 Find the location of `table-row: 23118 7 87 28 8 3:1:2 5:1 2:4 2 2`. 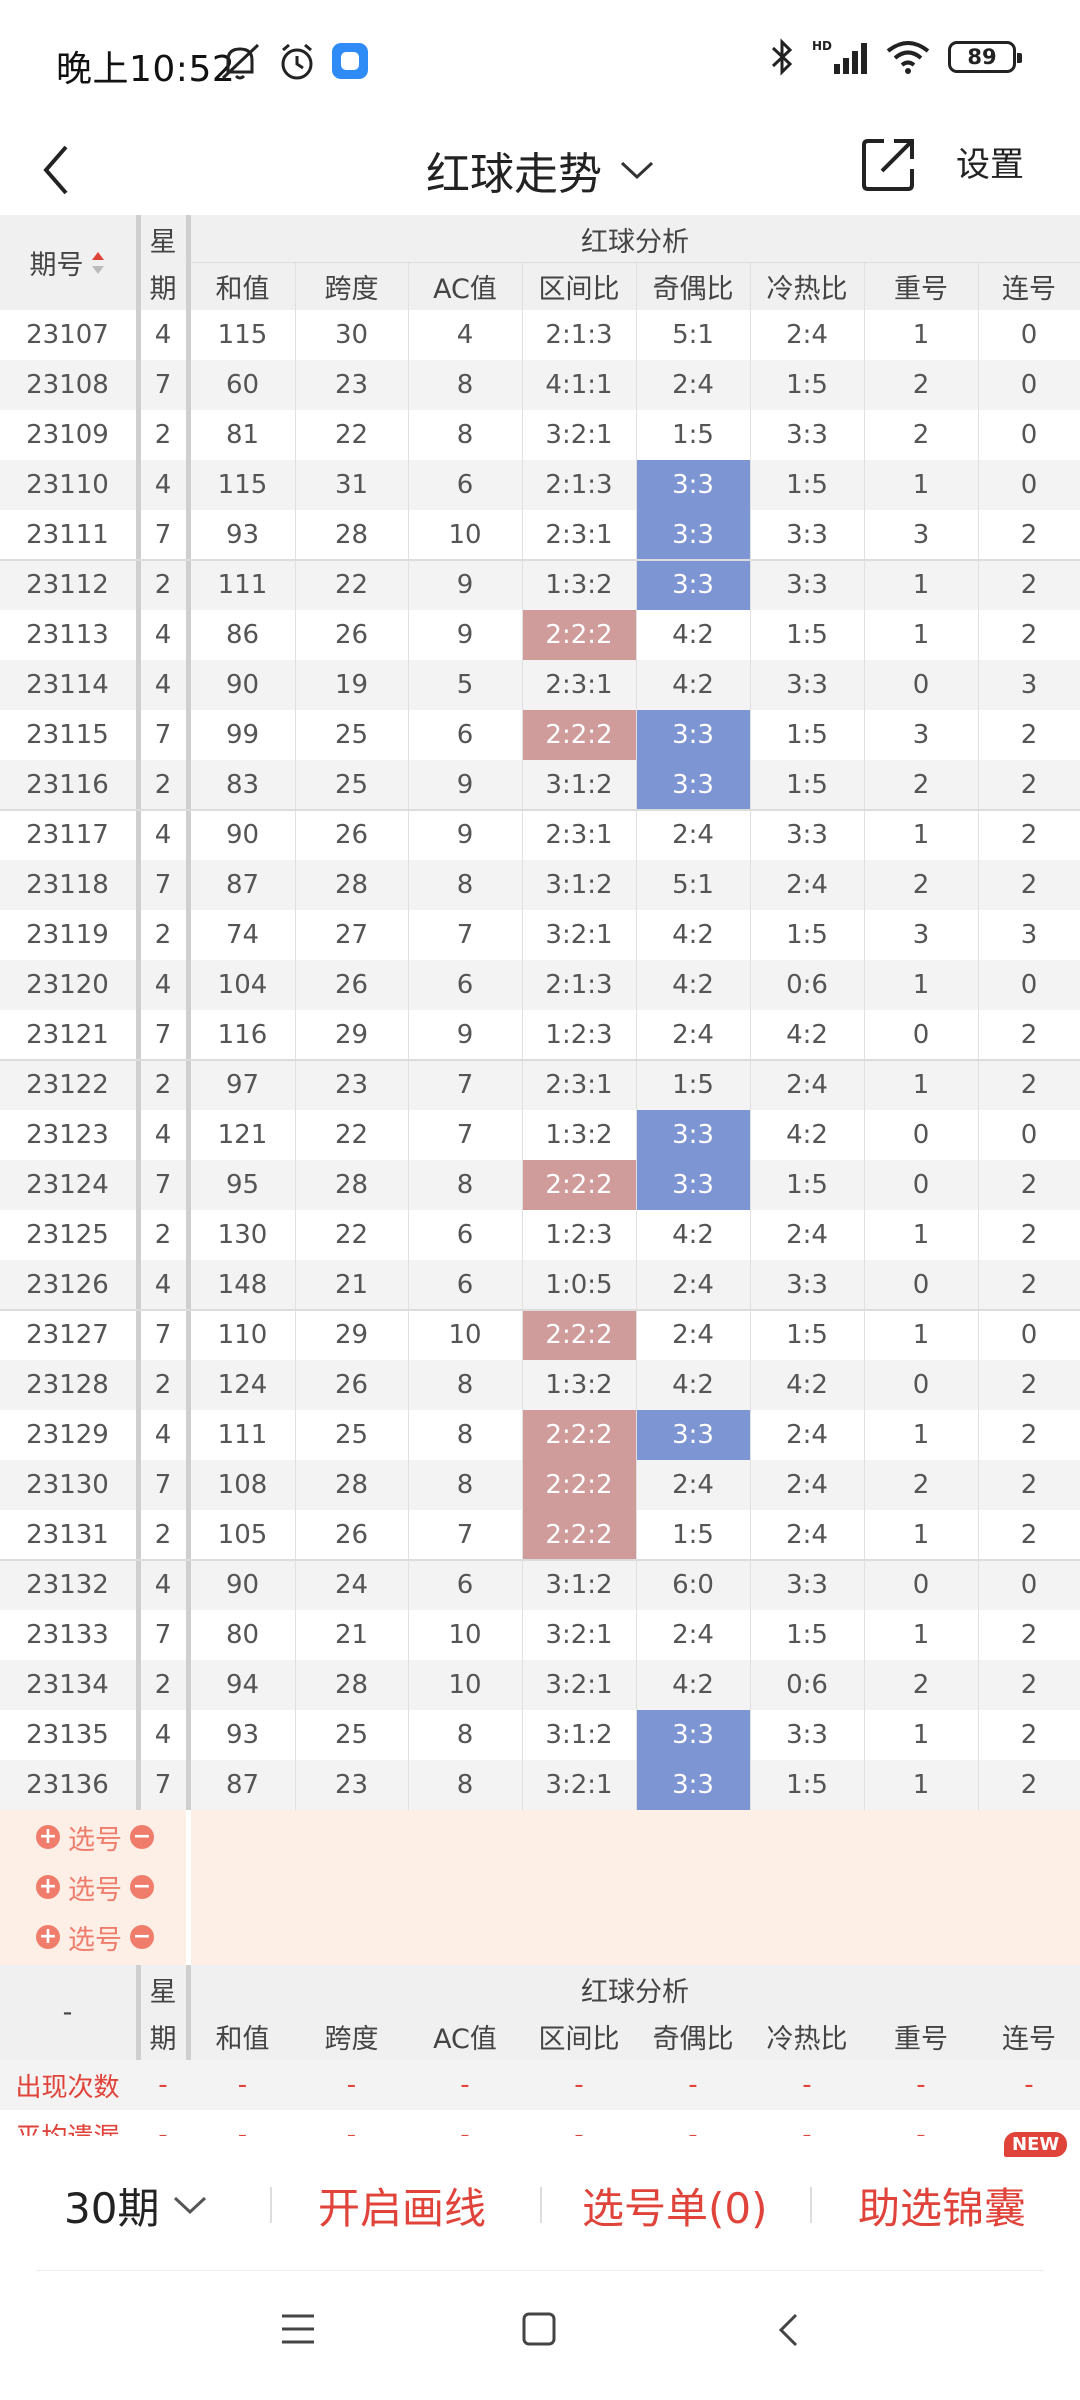

table-row: 23118 7 87 28 8 3:1:2 5:1 2:4 2 2 is located at coordinates (540, 885).